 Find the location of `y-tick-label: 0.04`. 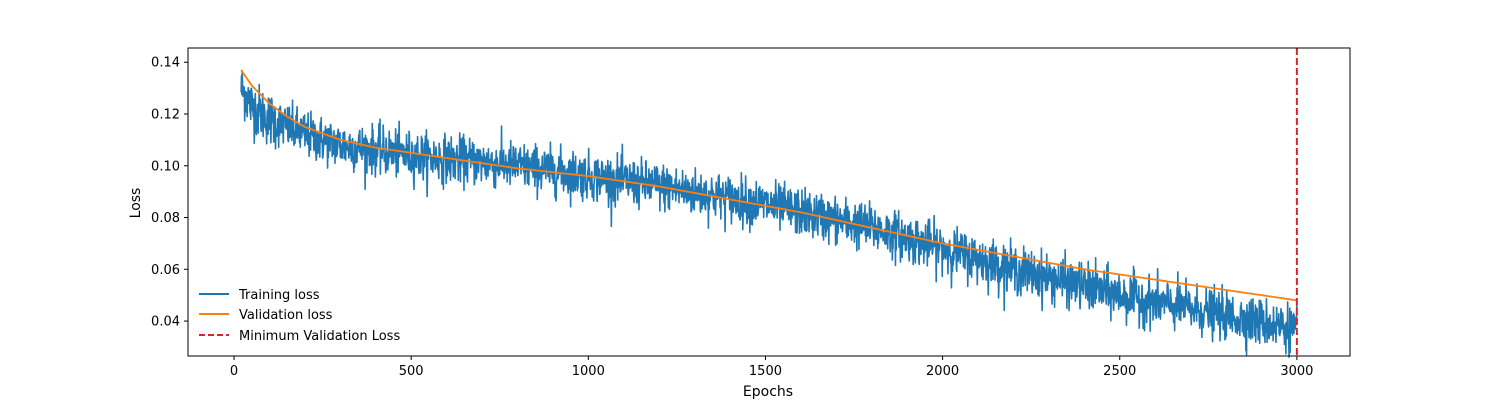

y-tick-label: 0.04 is located at coordinates (165, 322).